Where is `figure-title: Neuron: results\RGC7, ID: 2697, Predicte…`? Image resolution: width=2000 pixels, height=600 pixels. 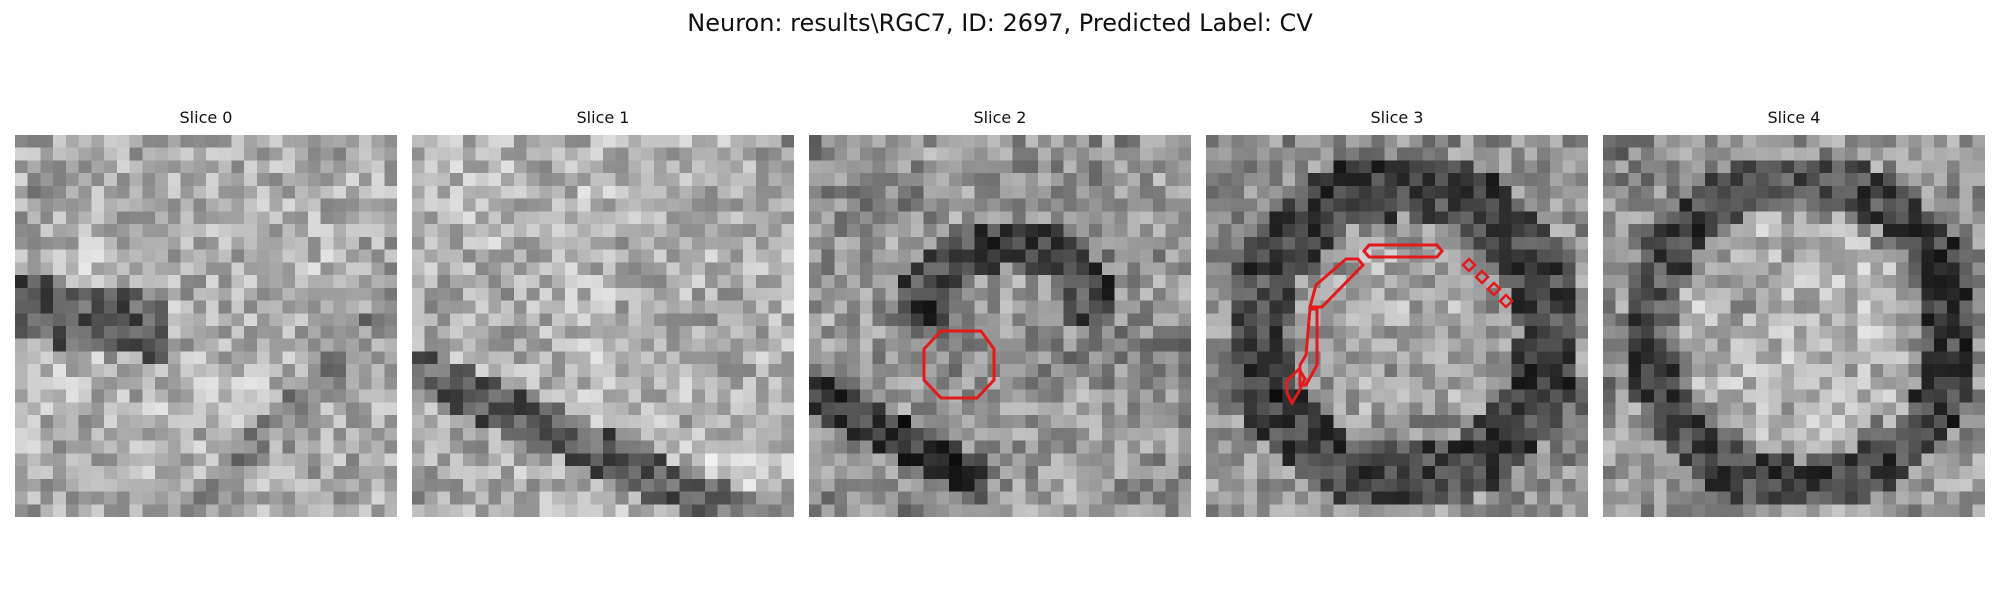
figure-title: Neuron: results\RGC7, ID: 2697, Predicte… is located at coordinates (1000, 23).